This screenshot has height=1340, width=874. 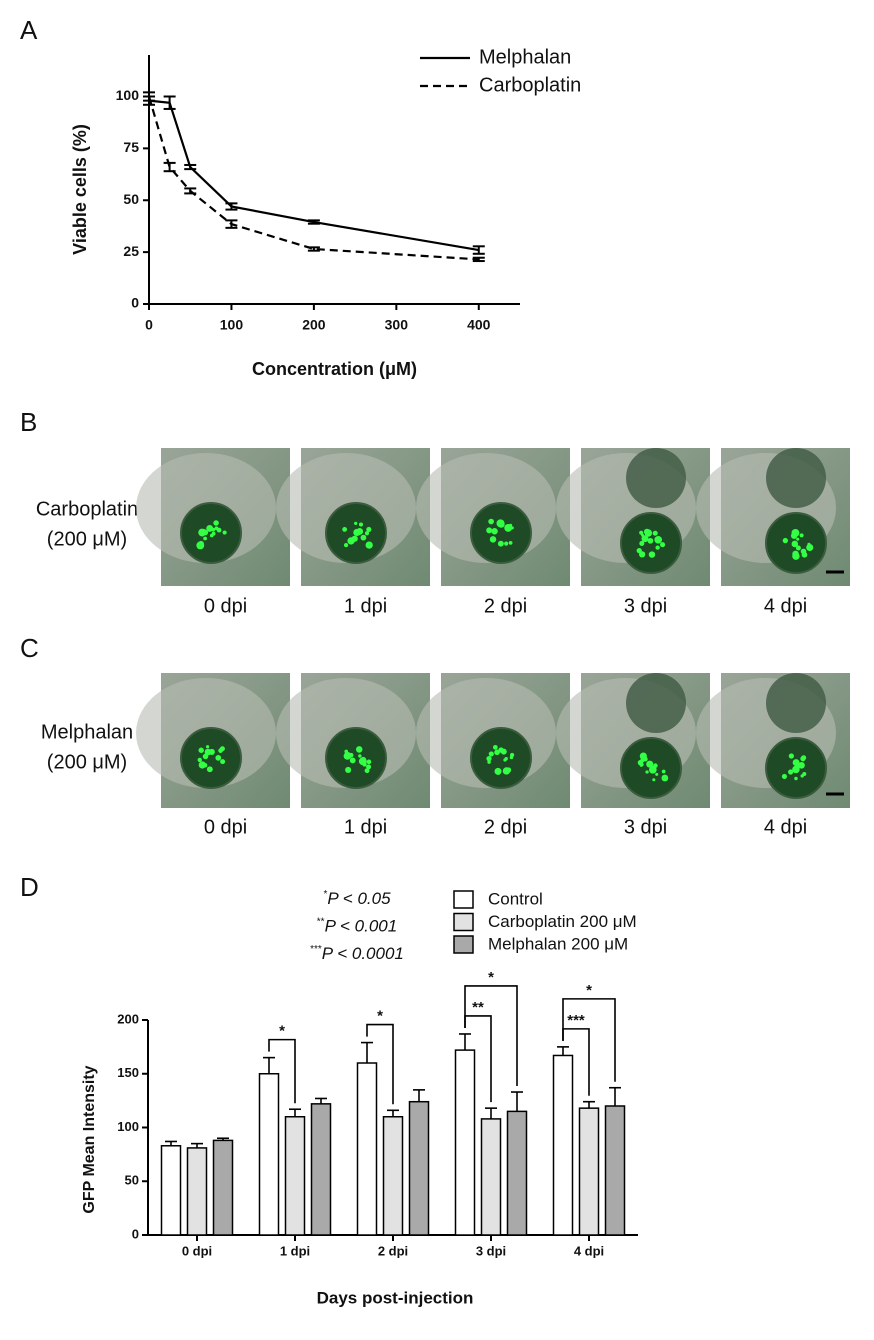 What do you see at coordinates (562, 921) in the screenshot?
I see `legend-label: Carboplatin 200 μM` at bounding box center [562, 921].